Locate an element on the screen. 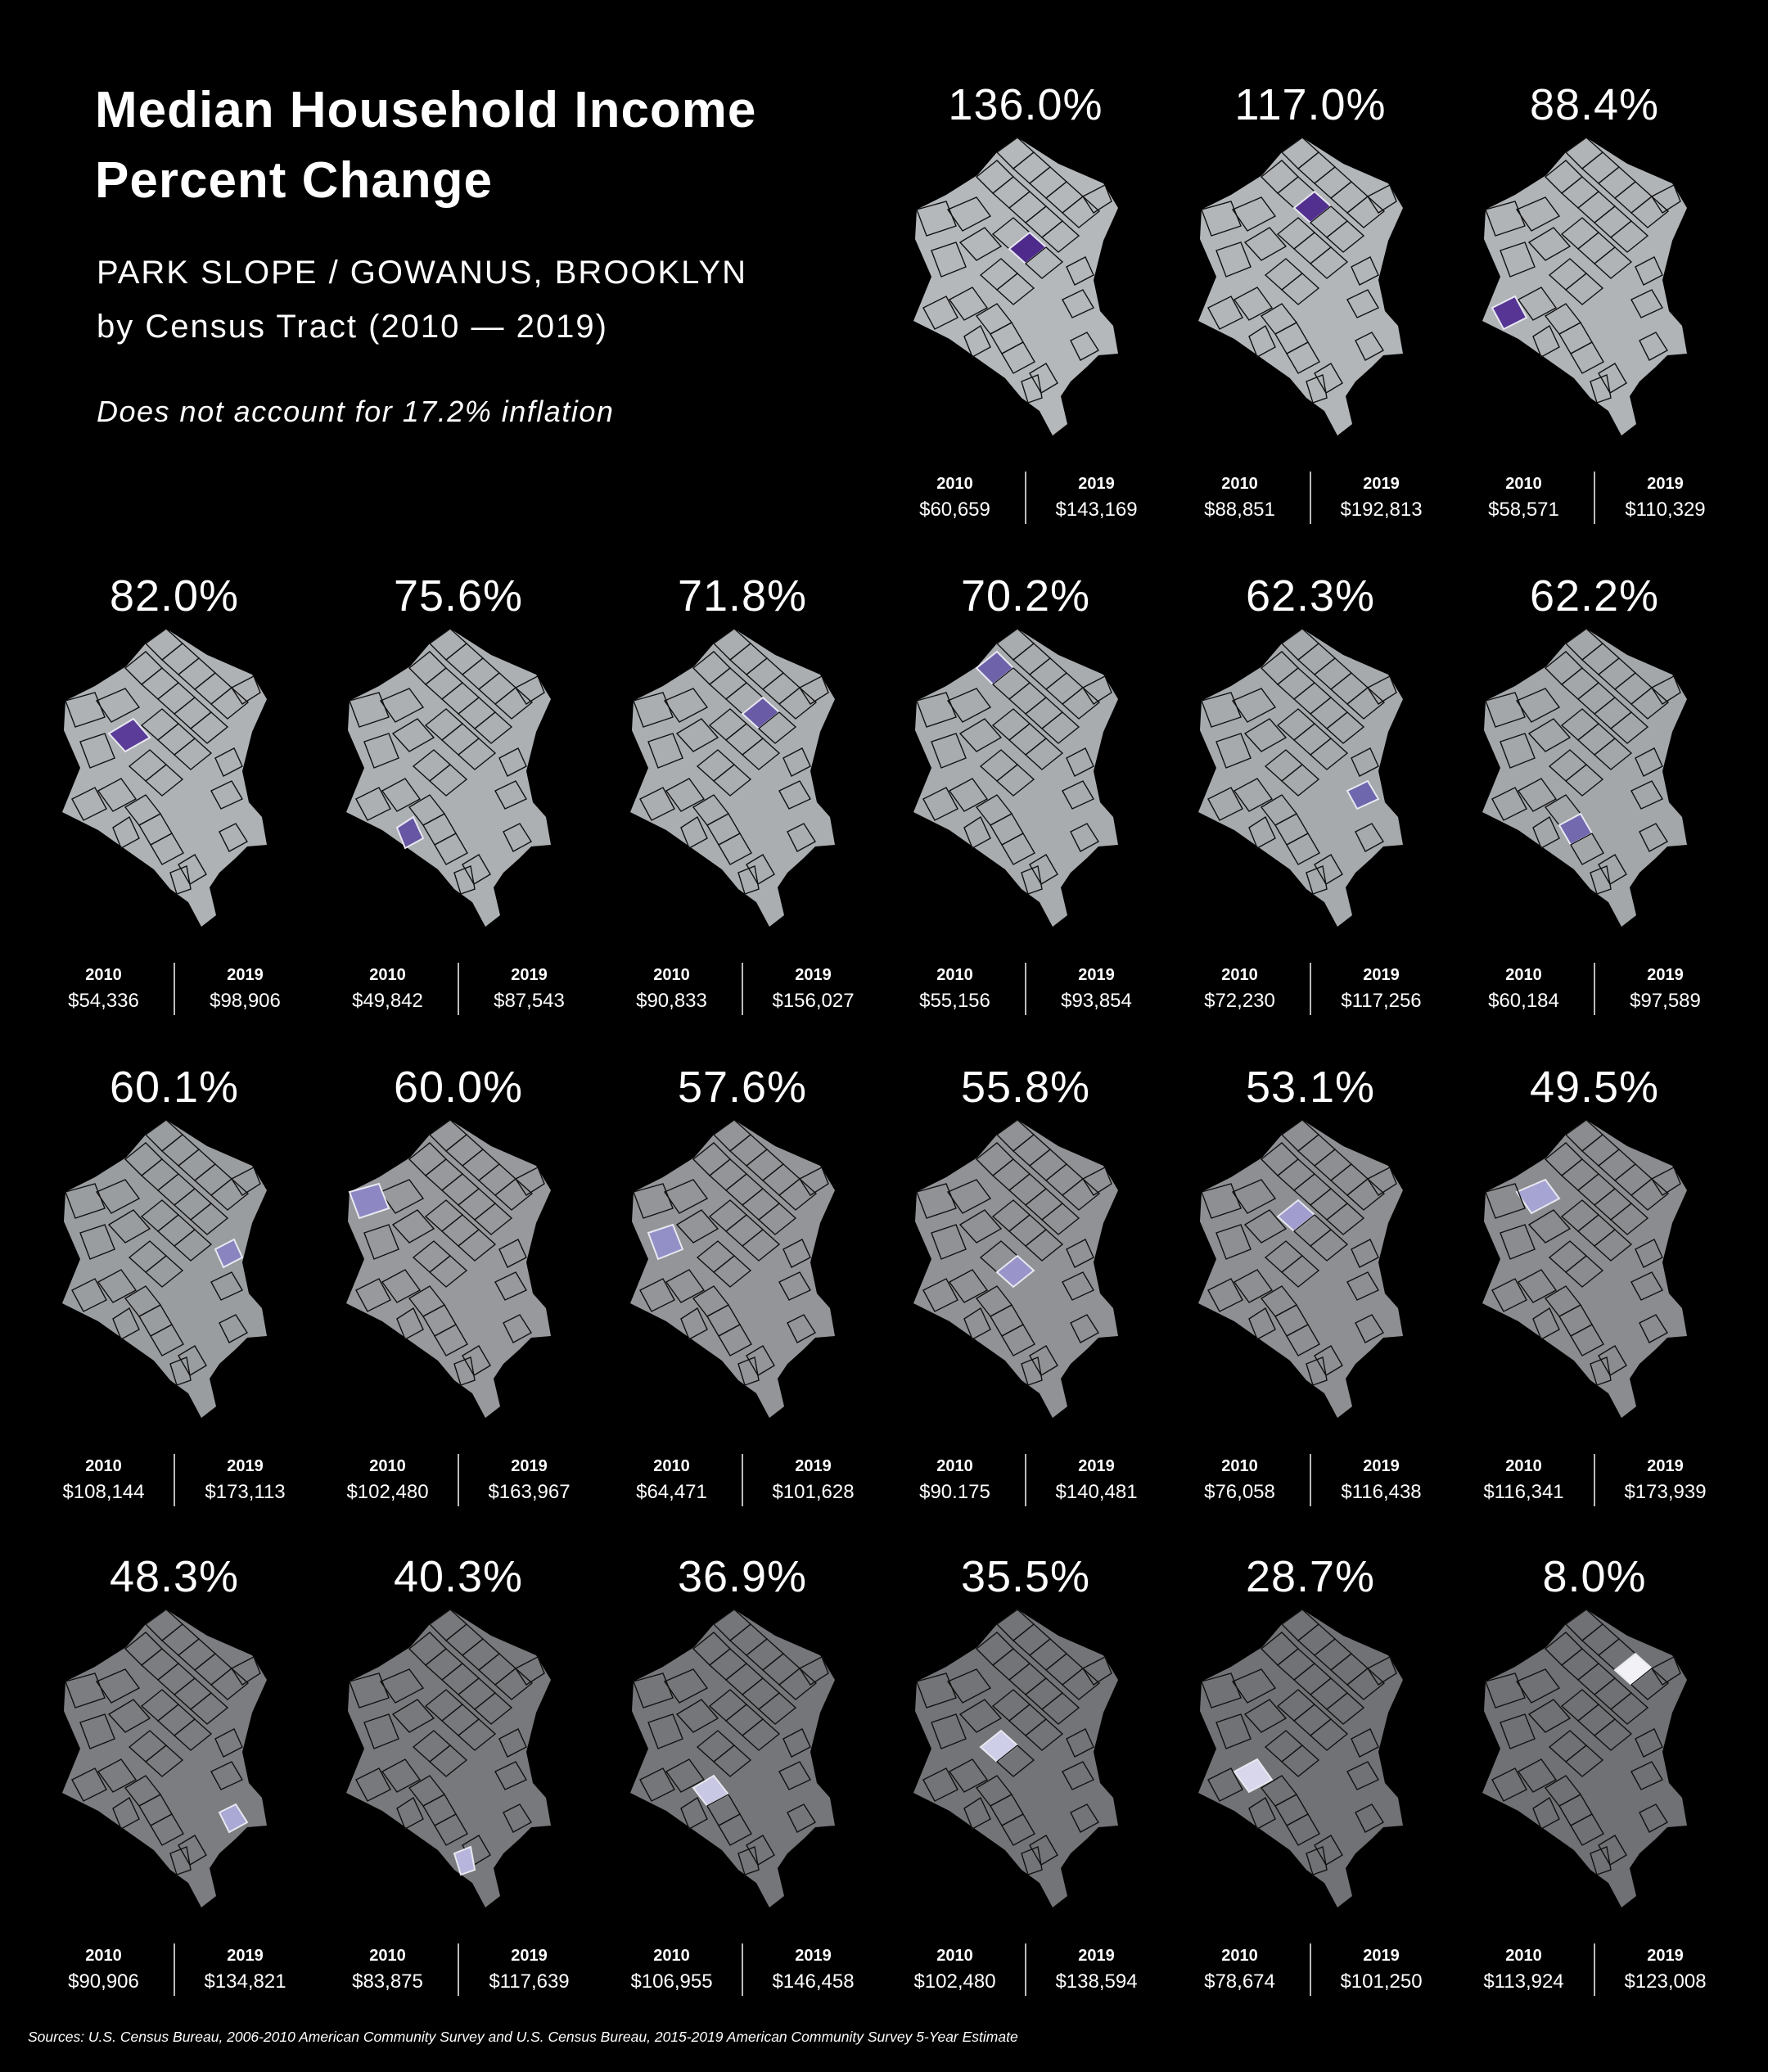 The image size is (1768, 2072). income-2010: 2010 $55,156 is located at coordinates (955, 989).